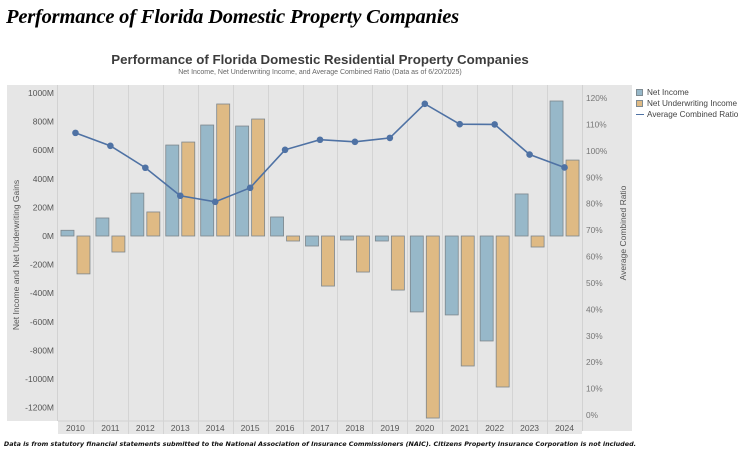  What do you see at coordinates (42, 322) in the screenshot?
I see `y-tick-label: -600M` at bounding box center [42, 322].